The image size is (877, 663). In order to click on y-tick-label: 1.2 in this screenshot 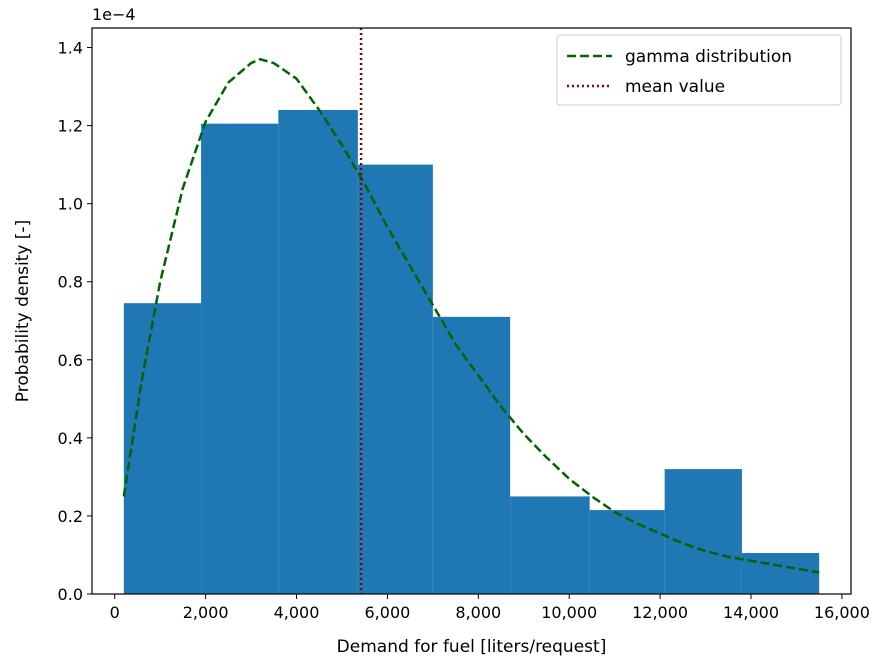, I will do `click(70, 126)`.